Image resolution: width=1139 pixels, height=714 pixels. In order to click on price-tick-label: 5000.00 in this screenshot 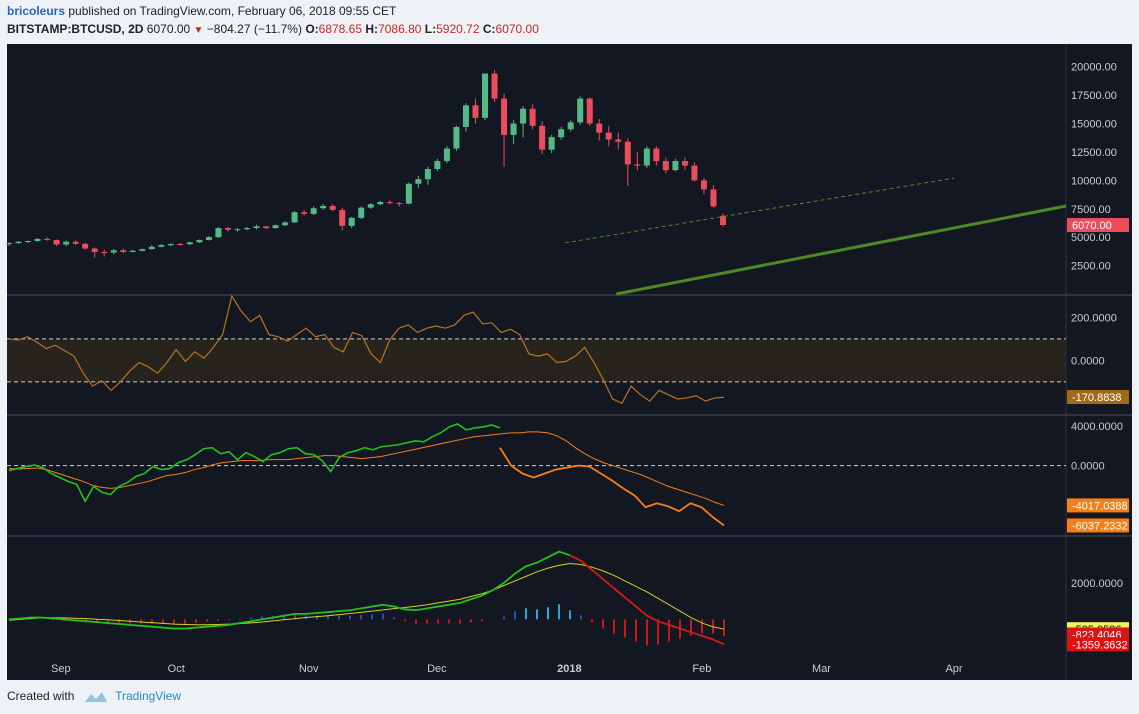, I will do `click(1091, 238)`.